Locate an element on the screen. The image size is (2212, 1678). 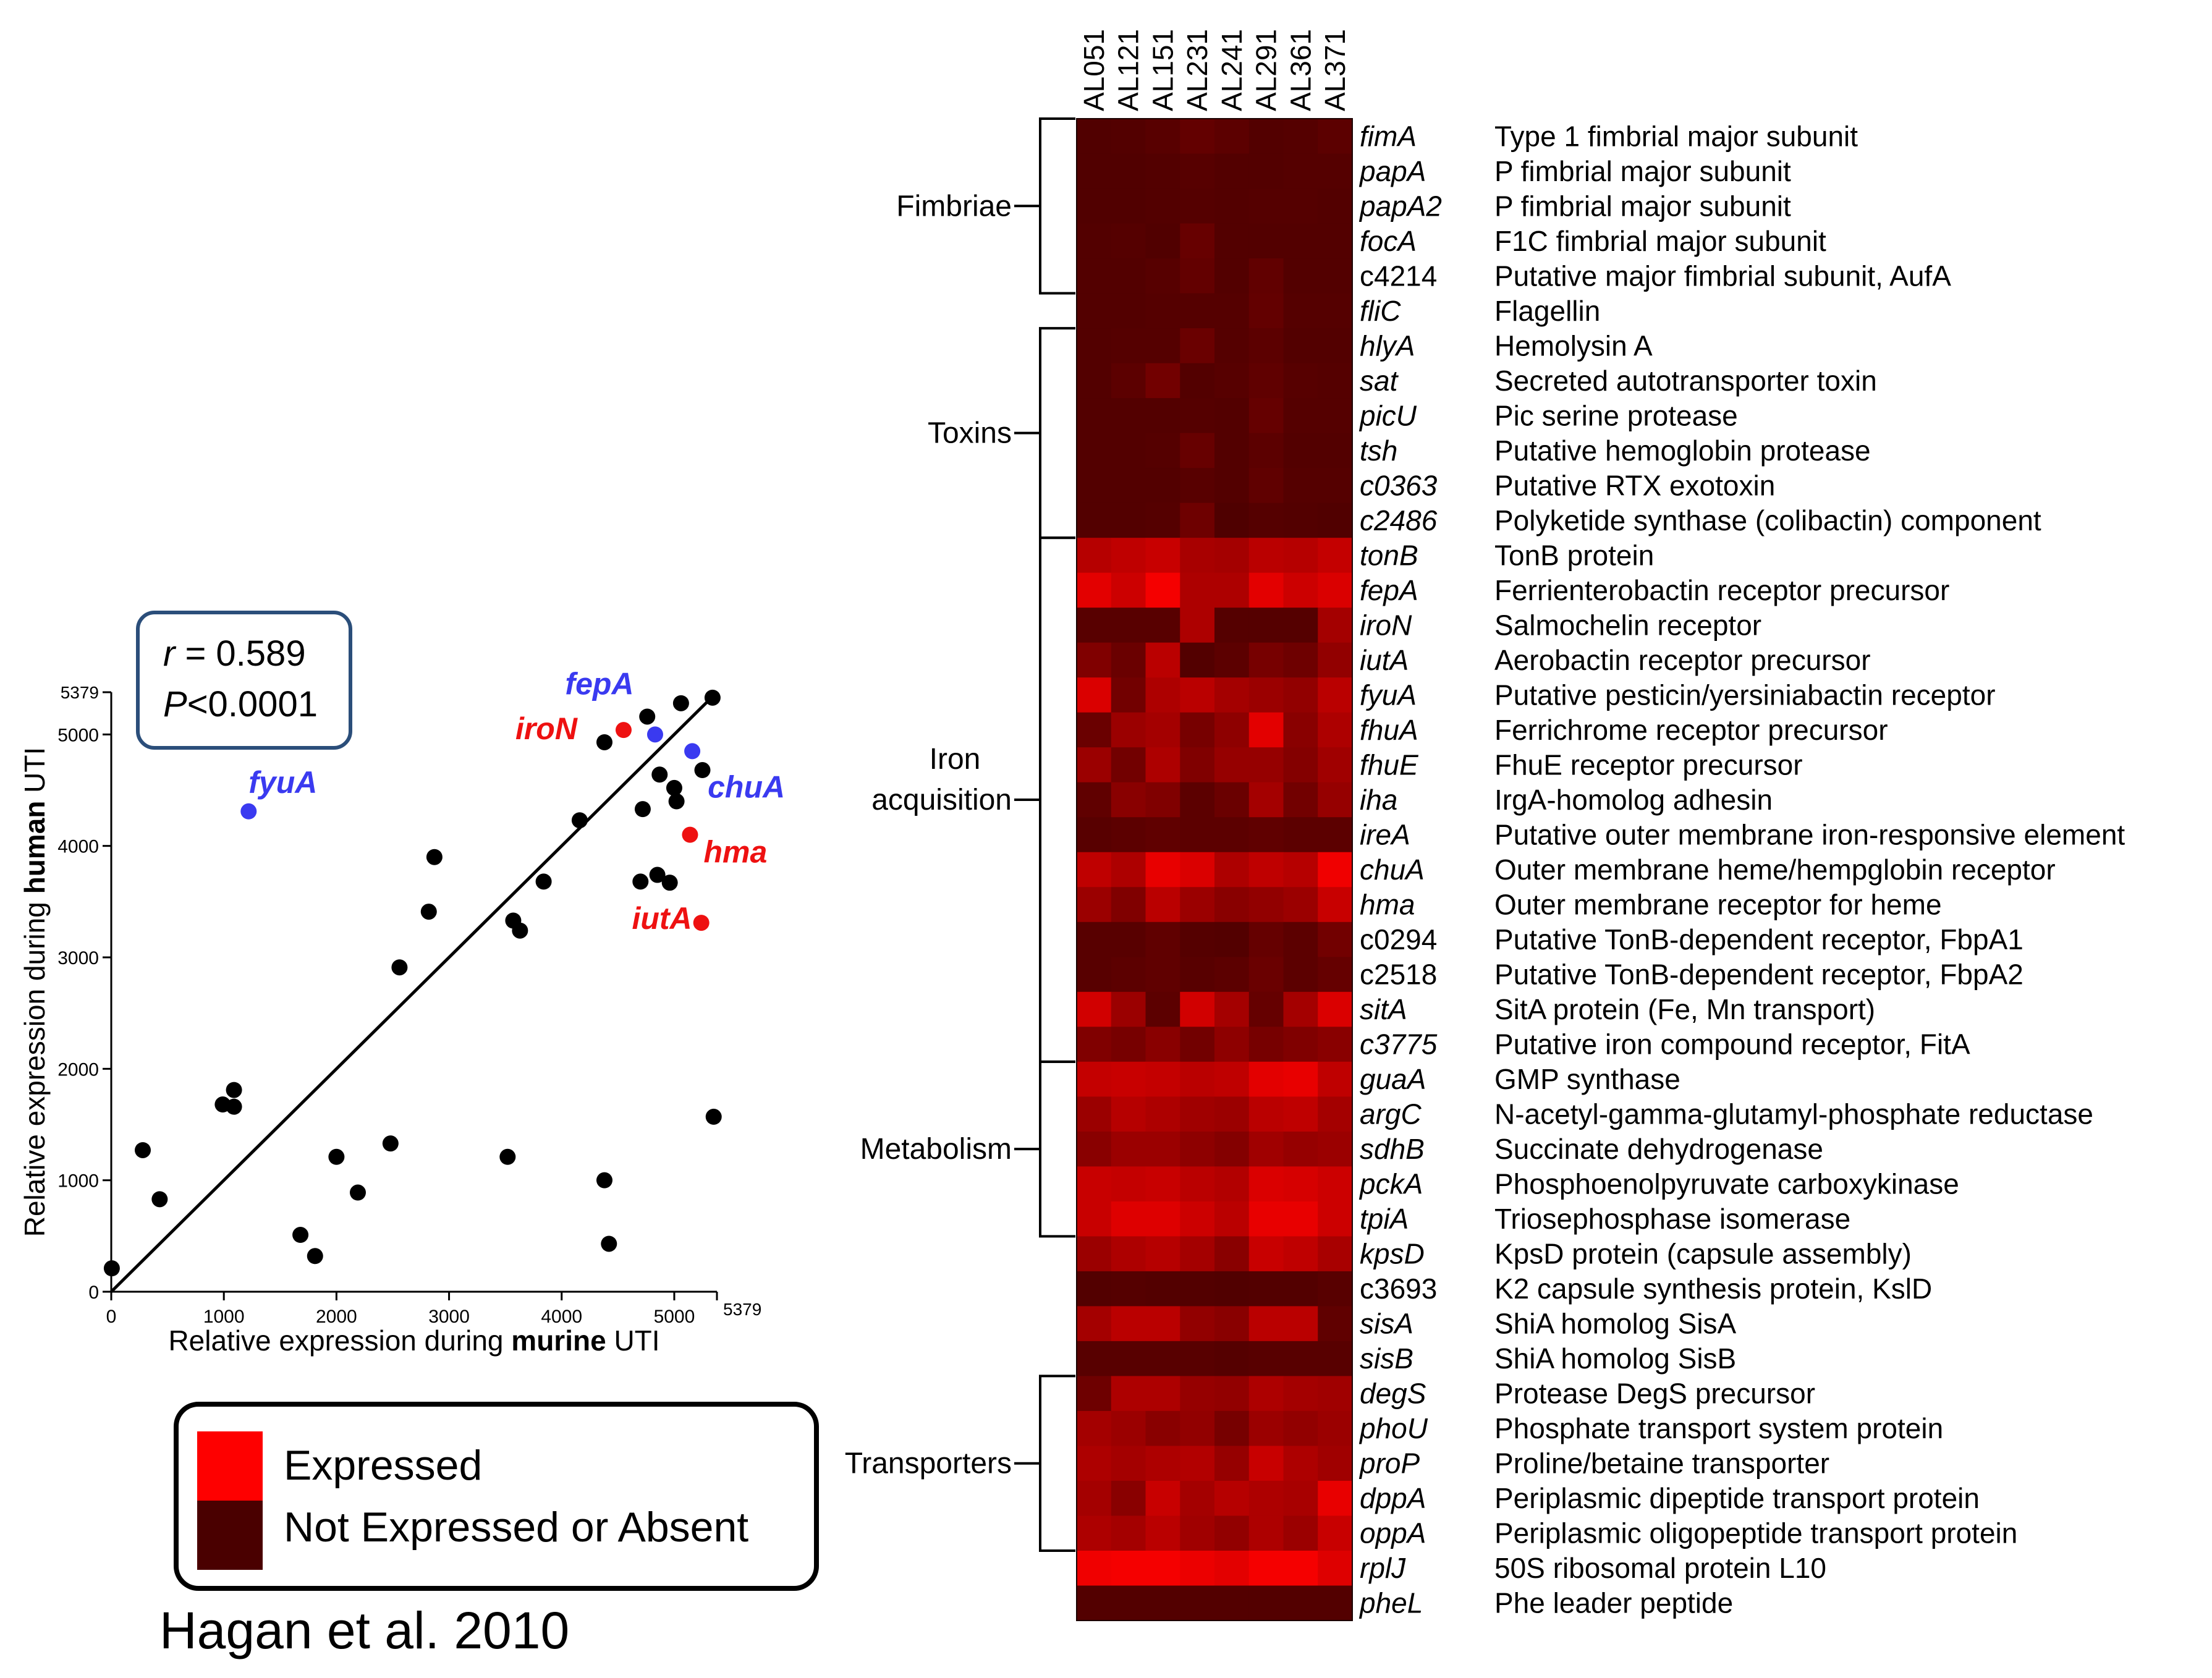
heatmap-gene-label: iha is located at coordinates (1378, 800).